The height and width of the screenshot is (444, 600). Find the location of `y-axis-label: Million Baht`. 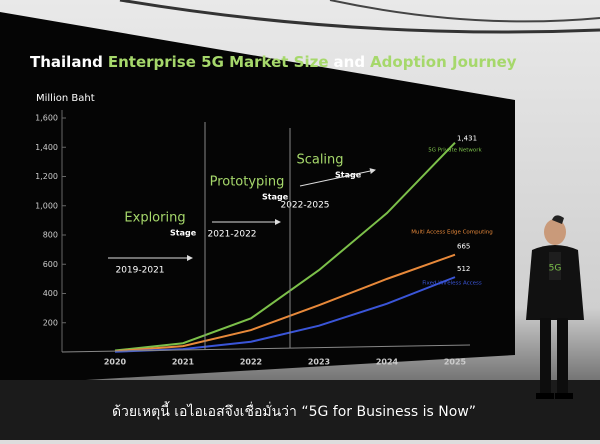

y-axis-label: Million Baht is located at coordinates (65, 98).